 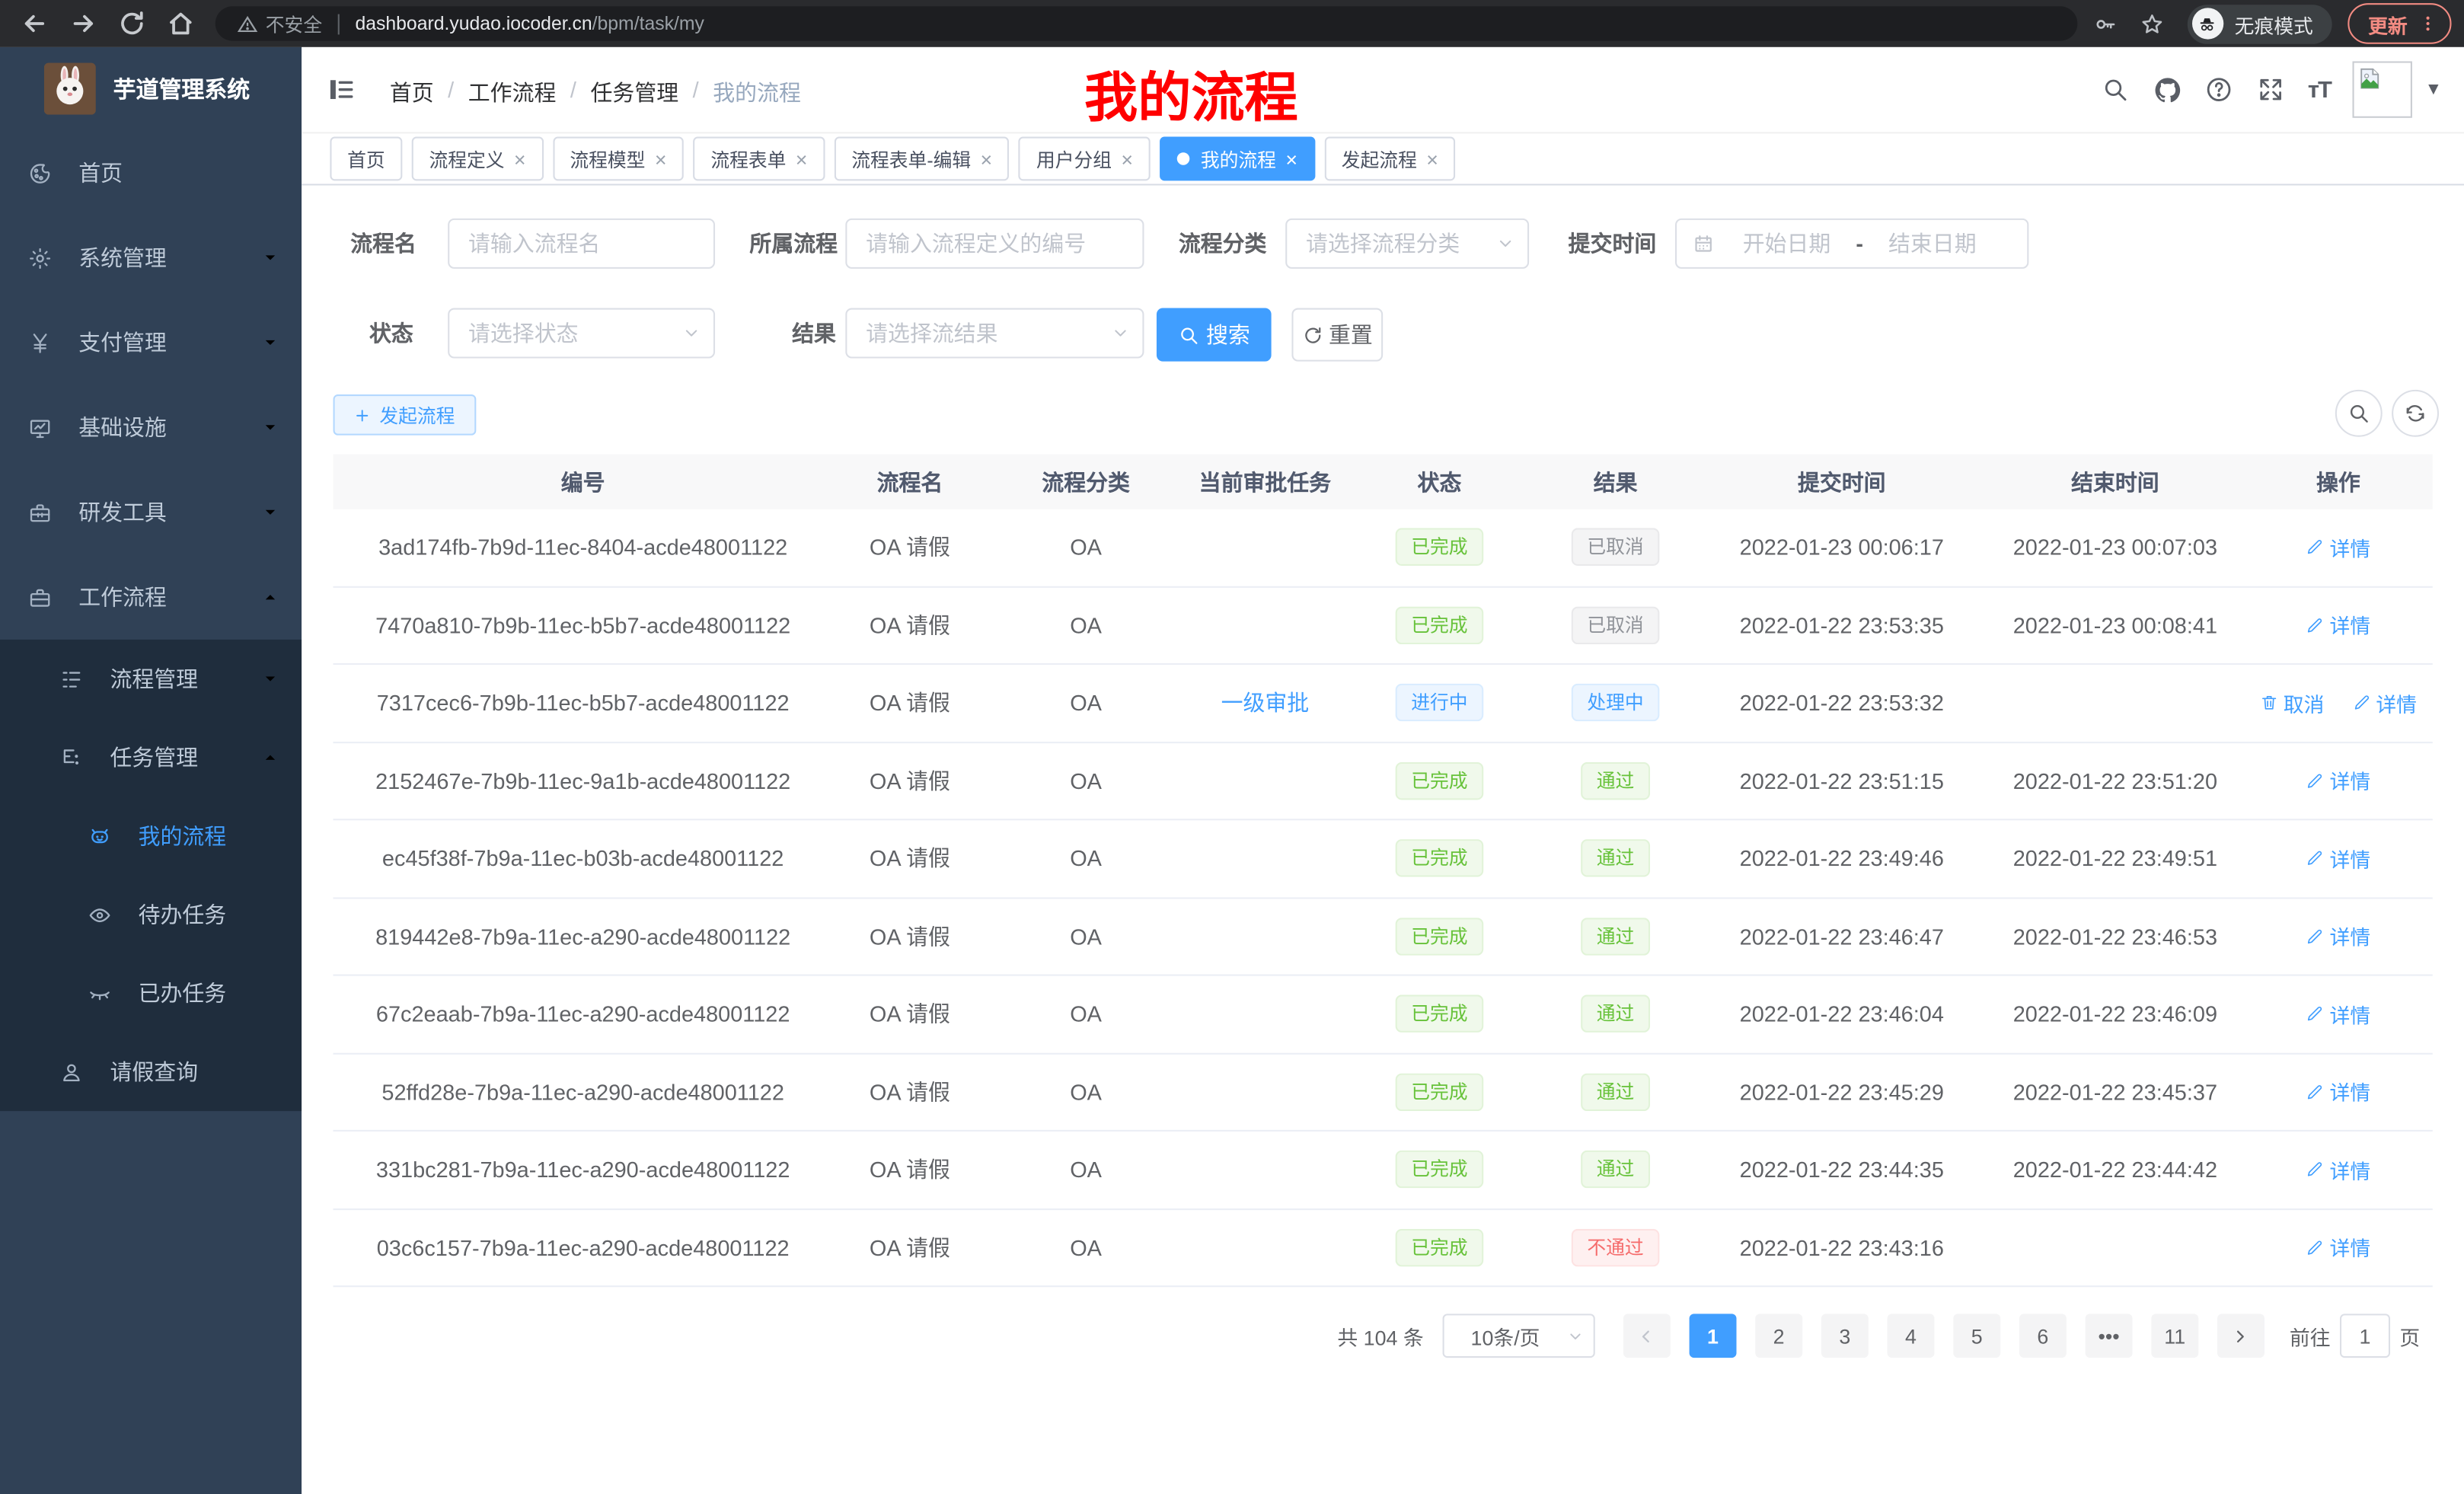 What do you see at coordinates (582, 333) in the screenshot?
I see `status-select: 请选择状态` at bounding box center [582, 333].